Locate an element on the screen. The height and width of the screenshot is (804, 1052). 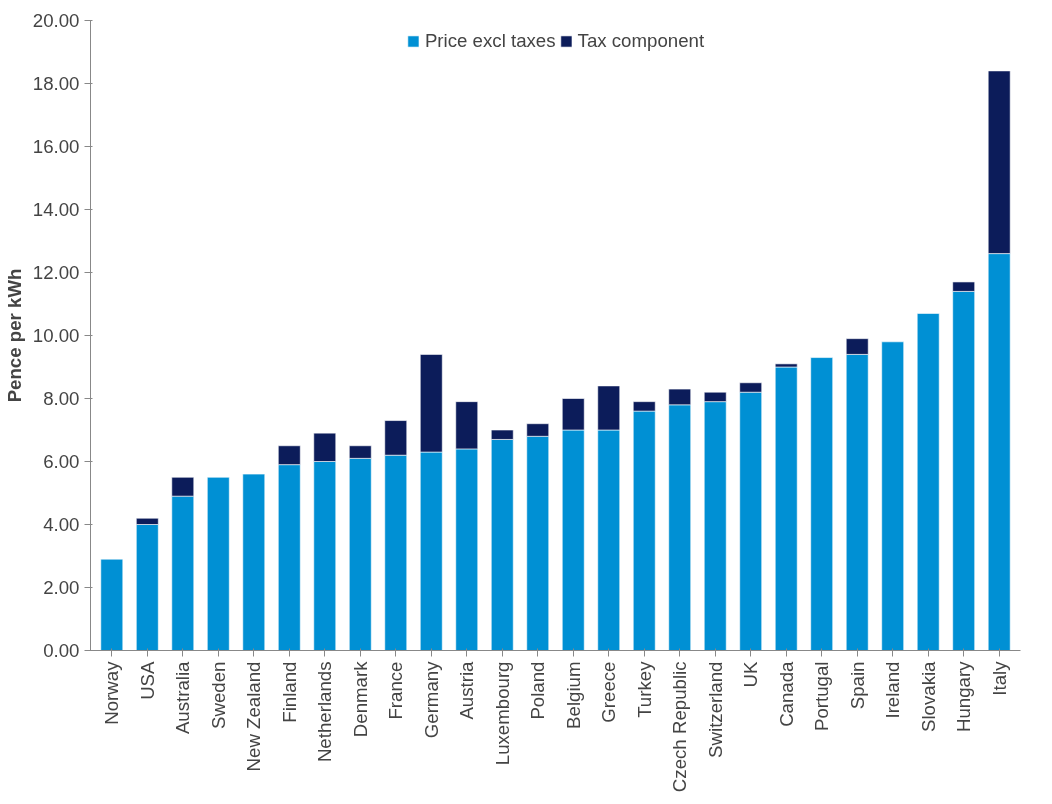
y-tick-label: 18.00 is located at coordinates (56, 83).